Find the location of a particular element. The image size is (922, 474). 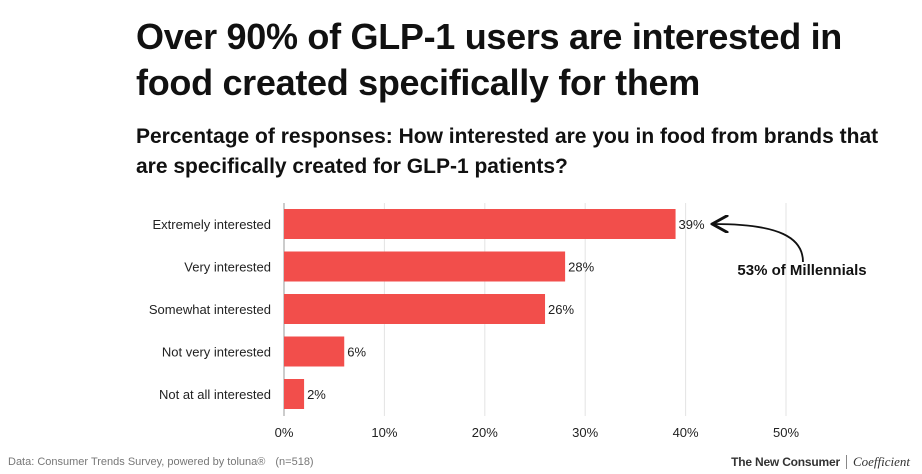

annotation-text: 53% of Millennials is located at coordinates (801, 270).